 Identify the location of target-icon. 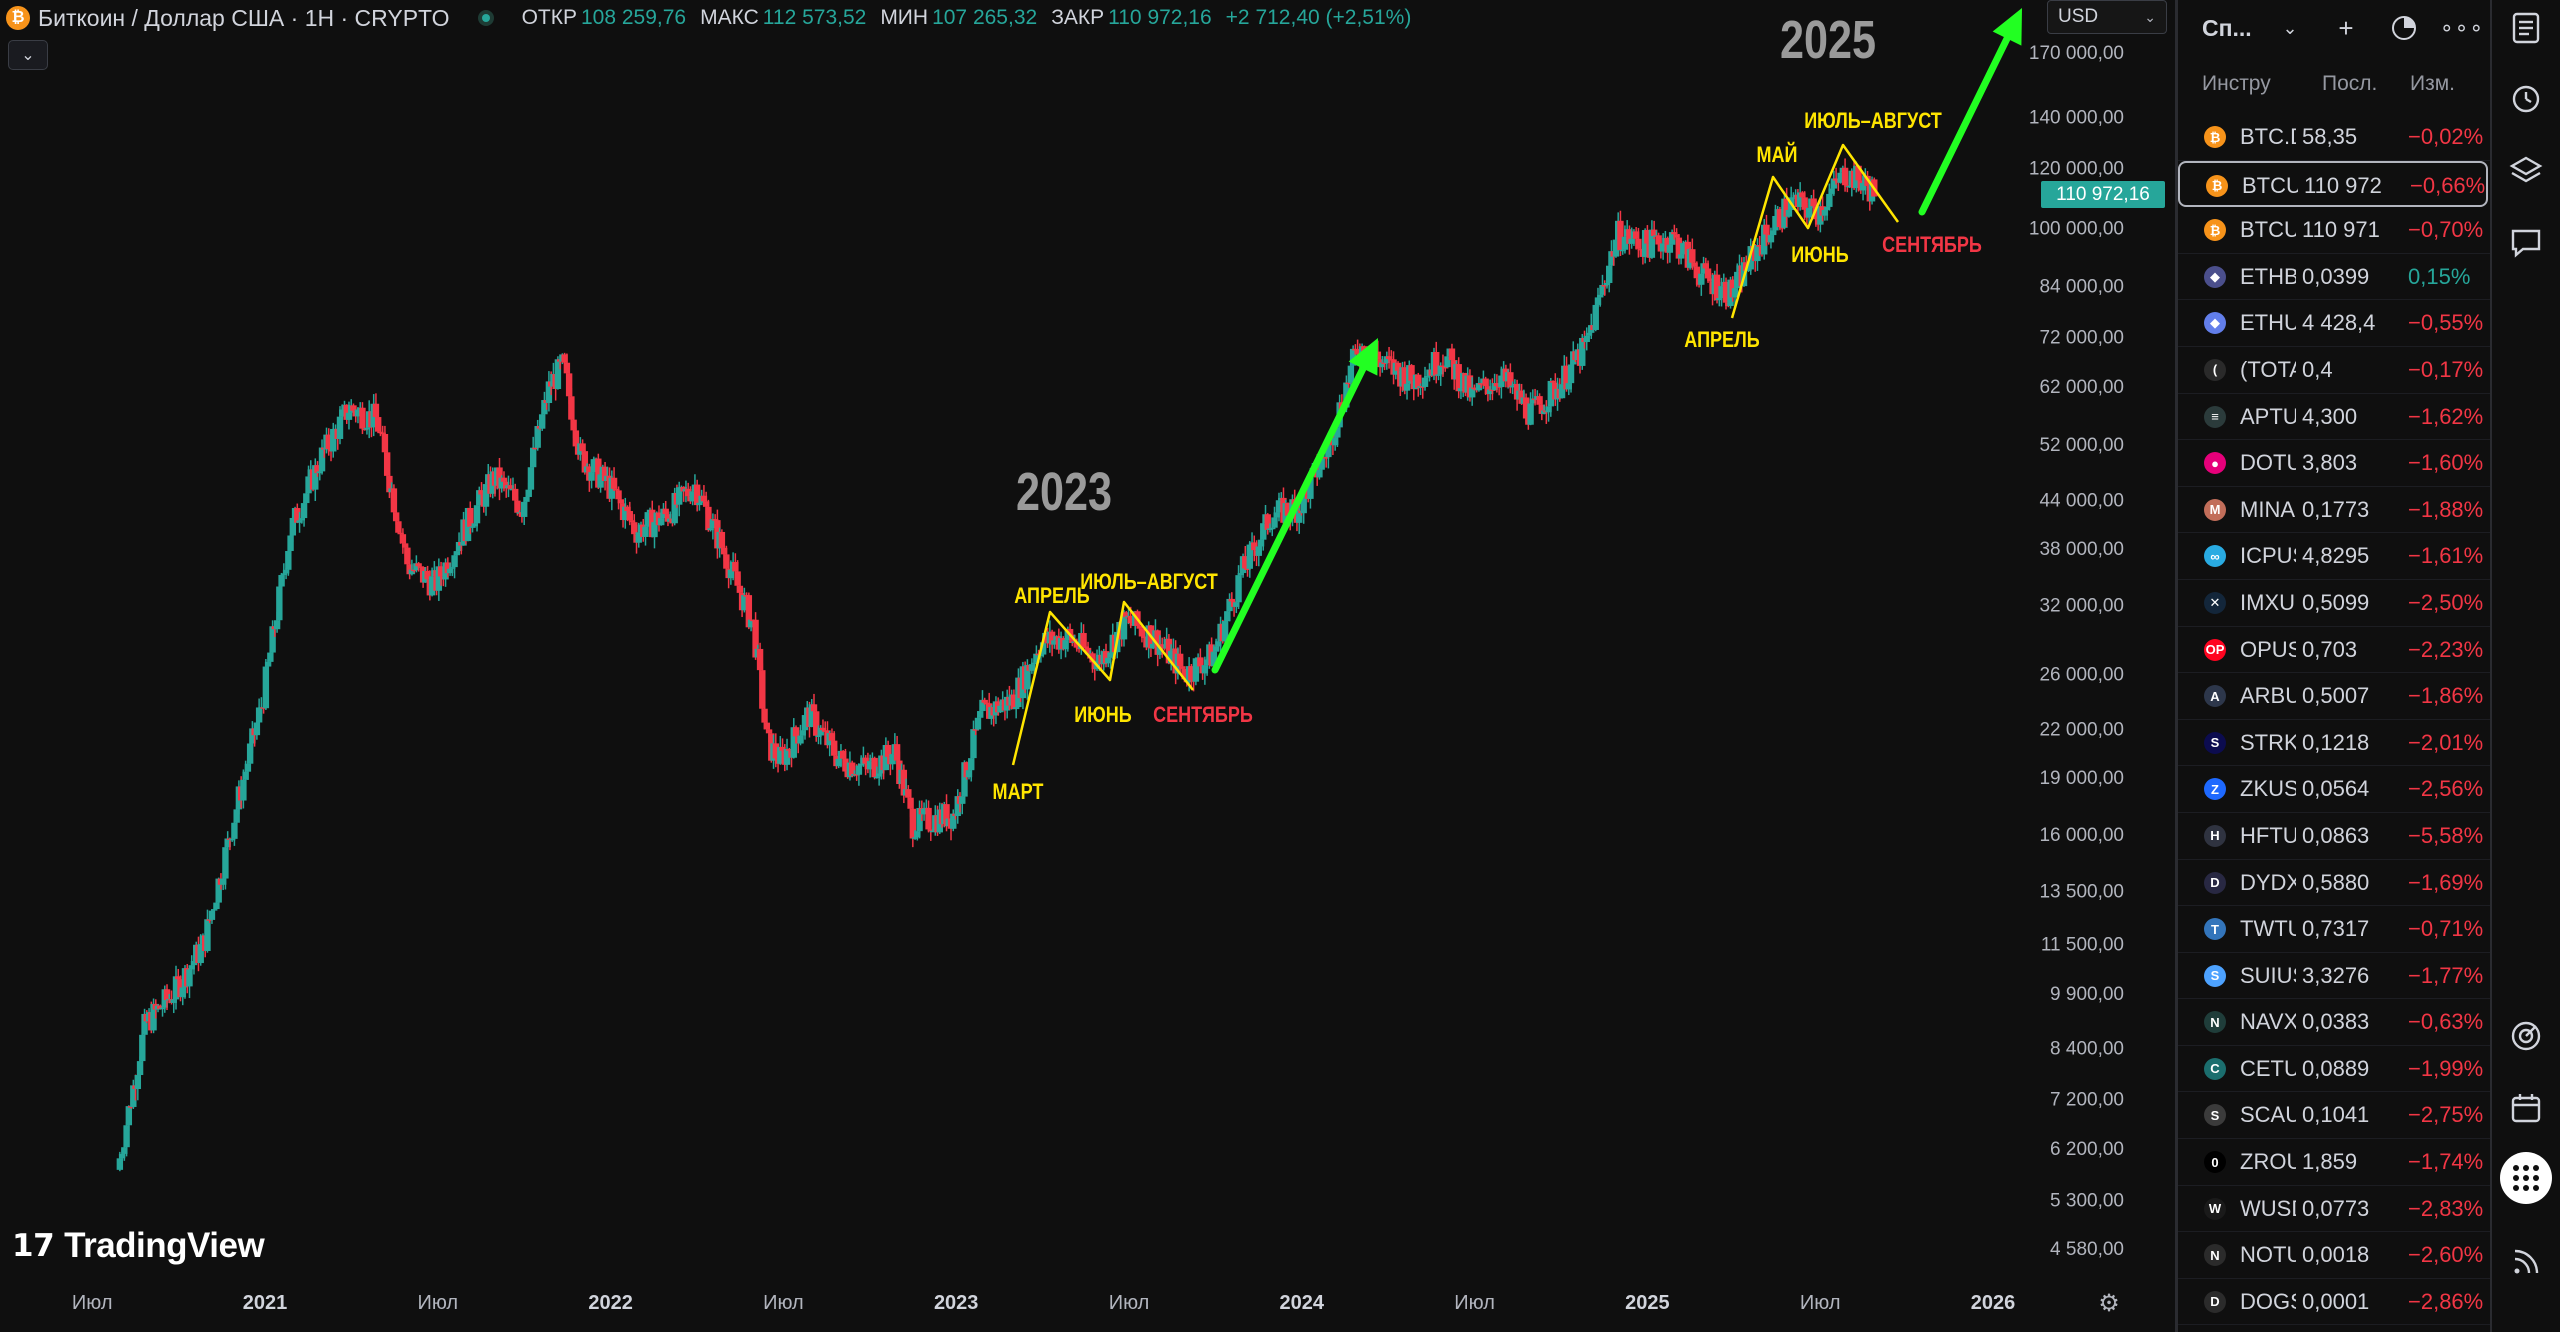
(2526, 1036).